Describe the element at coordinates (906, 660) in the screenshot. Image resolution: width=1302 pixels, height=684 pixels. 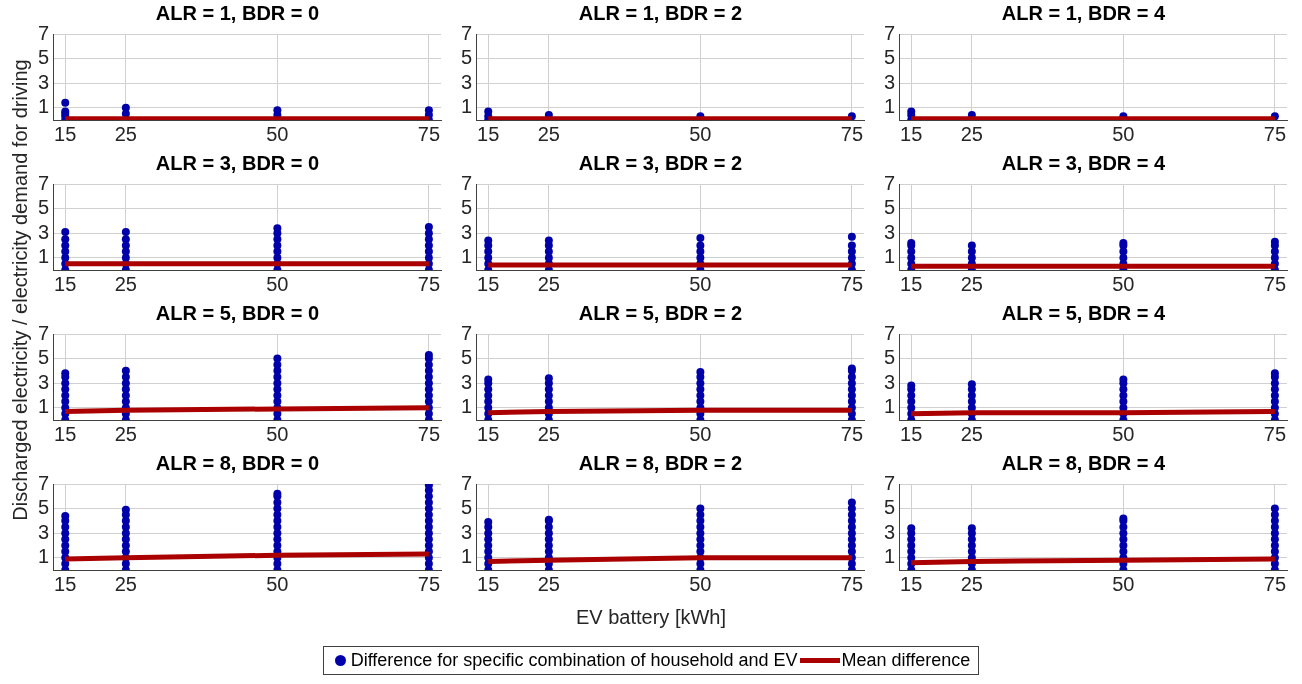
I see `legend-label: Mean difference` at that location.